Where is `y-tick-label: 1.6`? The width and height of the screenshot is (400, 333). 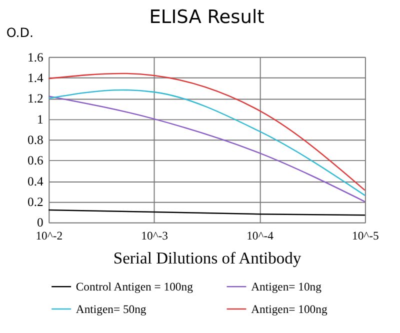
y-tick-label: 1.6 is located at coordinates (35, 57).